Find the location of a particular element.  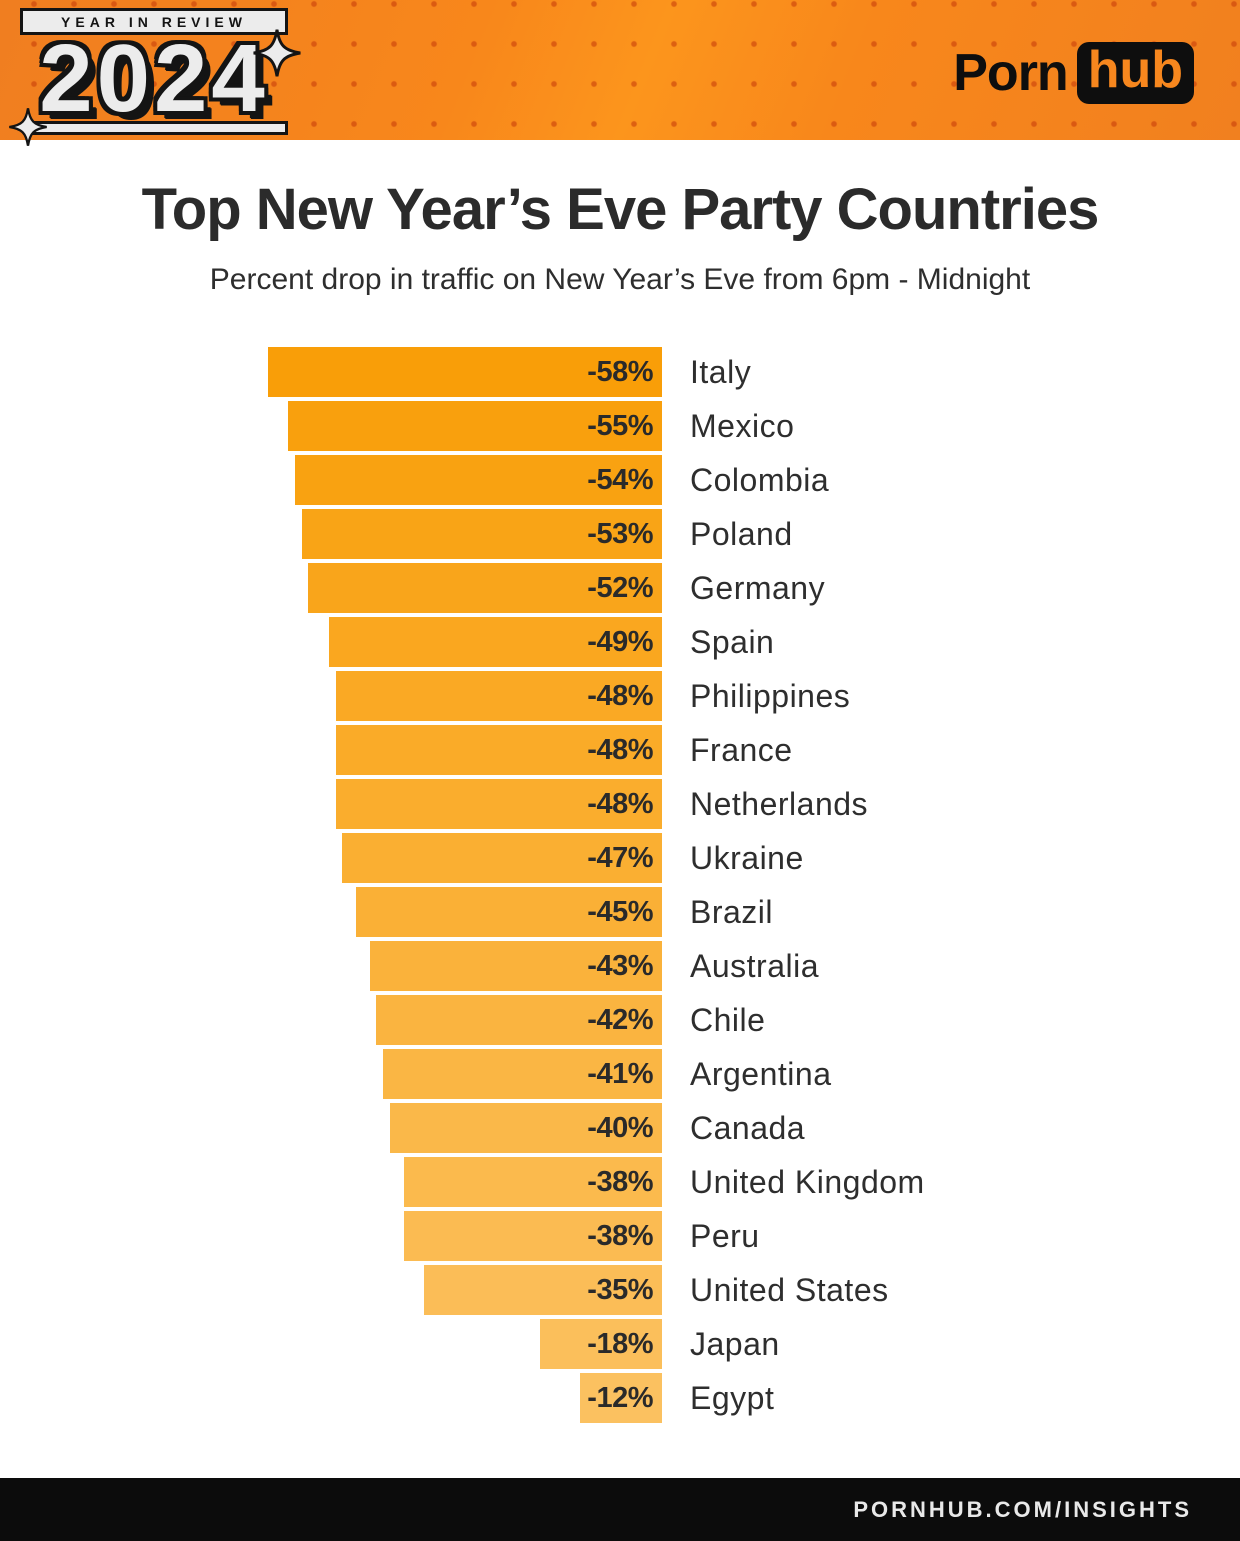

hub-badge: hub is located at coordinates (1135, 73).